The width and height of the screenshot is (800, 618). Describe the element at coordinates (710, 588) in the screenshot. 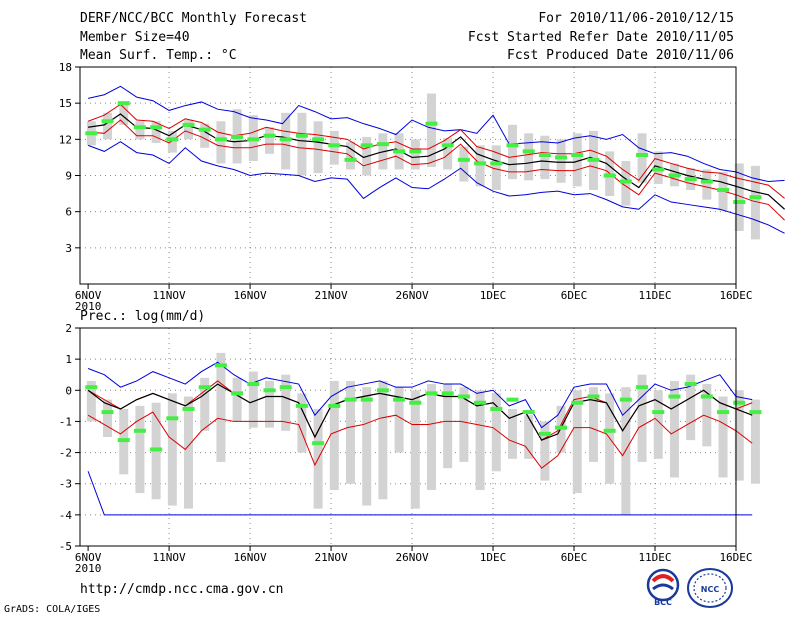

I see `ncc-logo: NCC` at that location.